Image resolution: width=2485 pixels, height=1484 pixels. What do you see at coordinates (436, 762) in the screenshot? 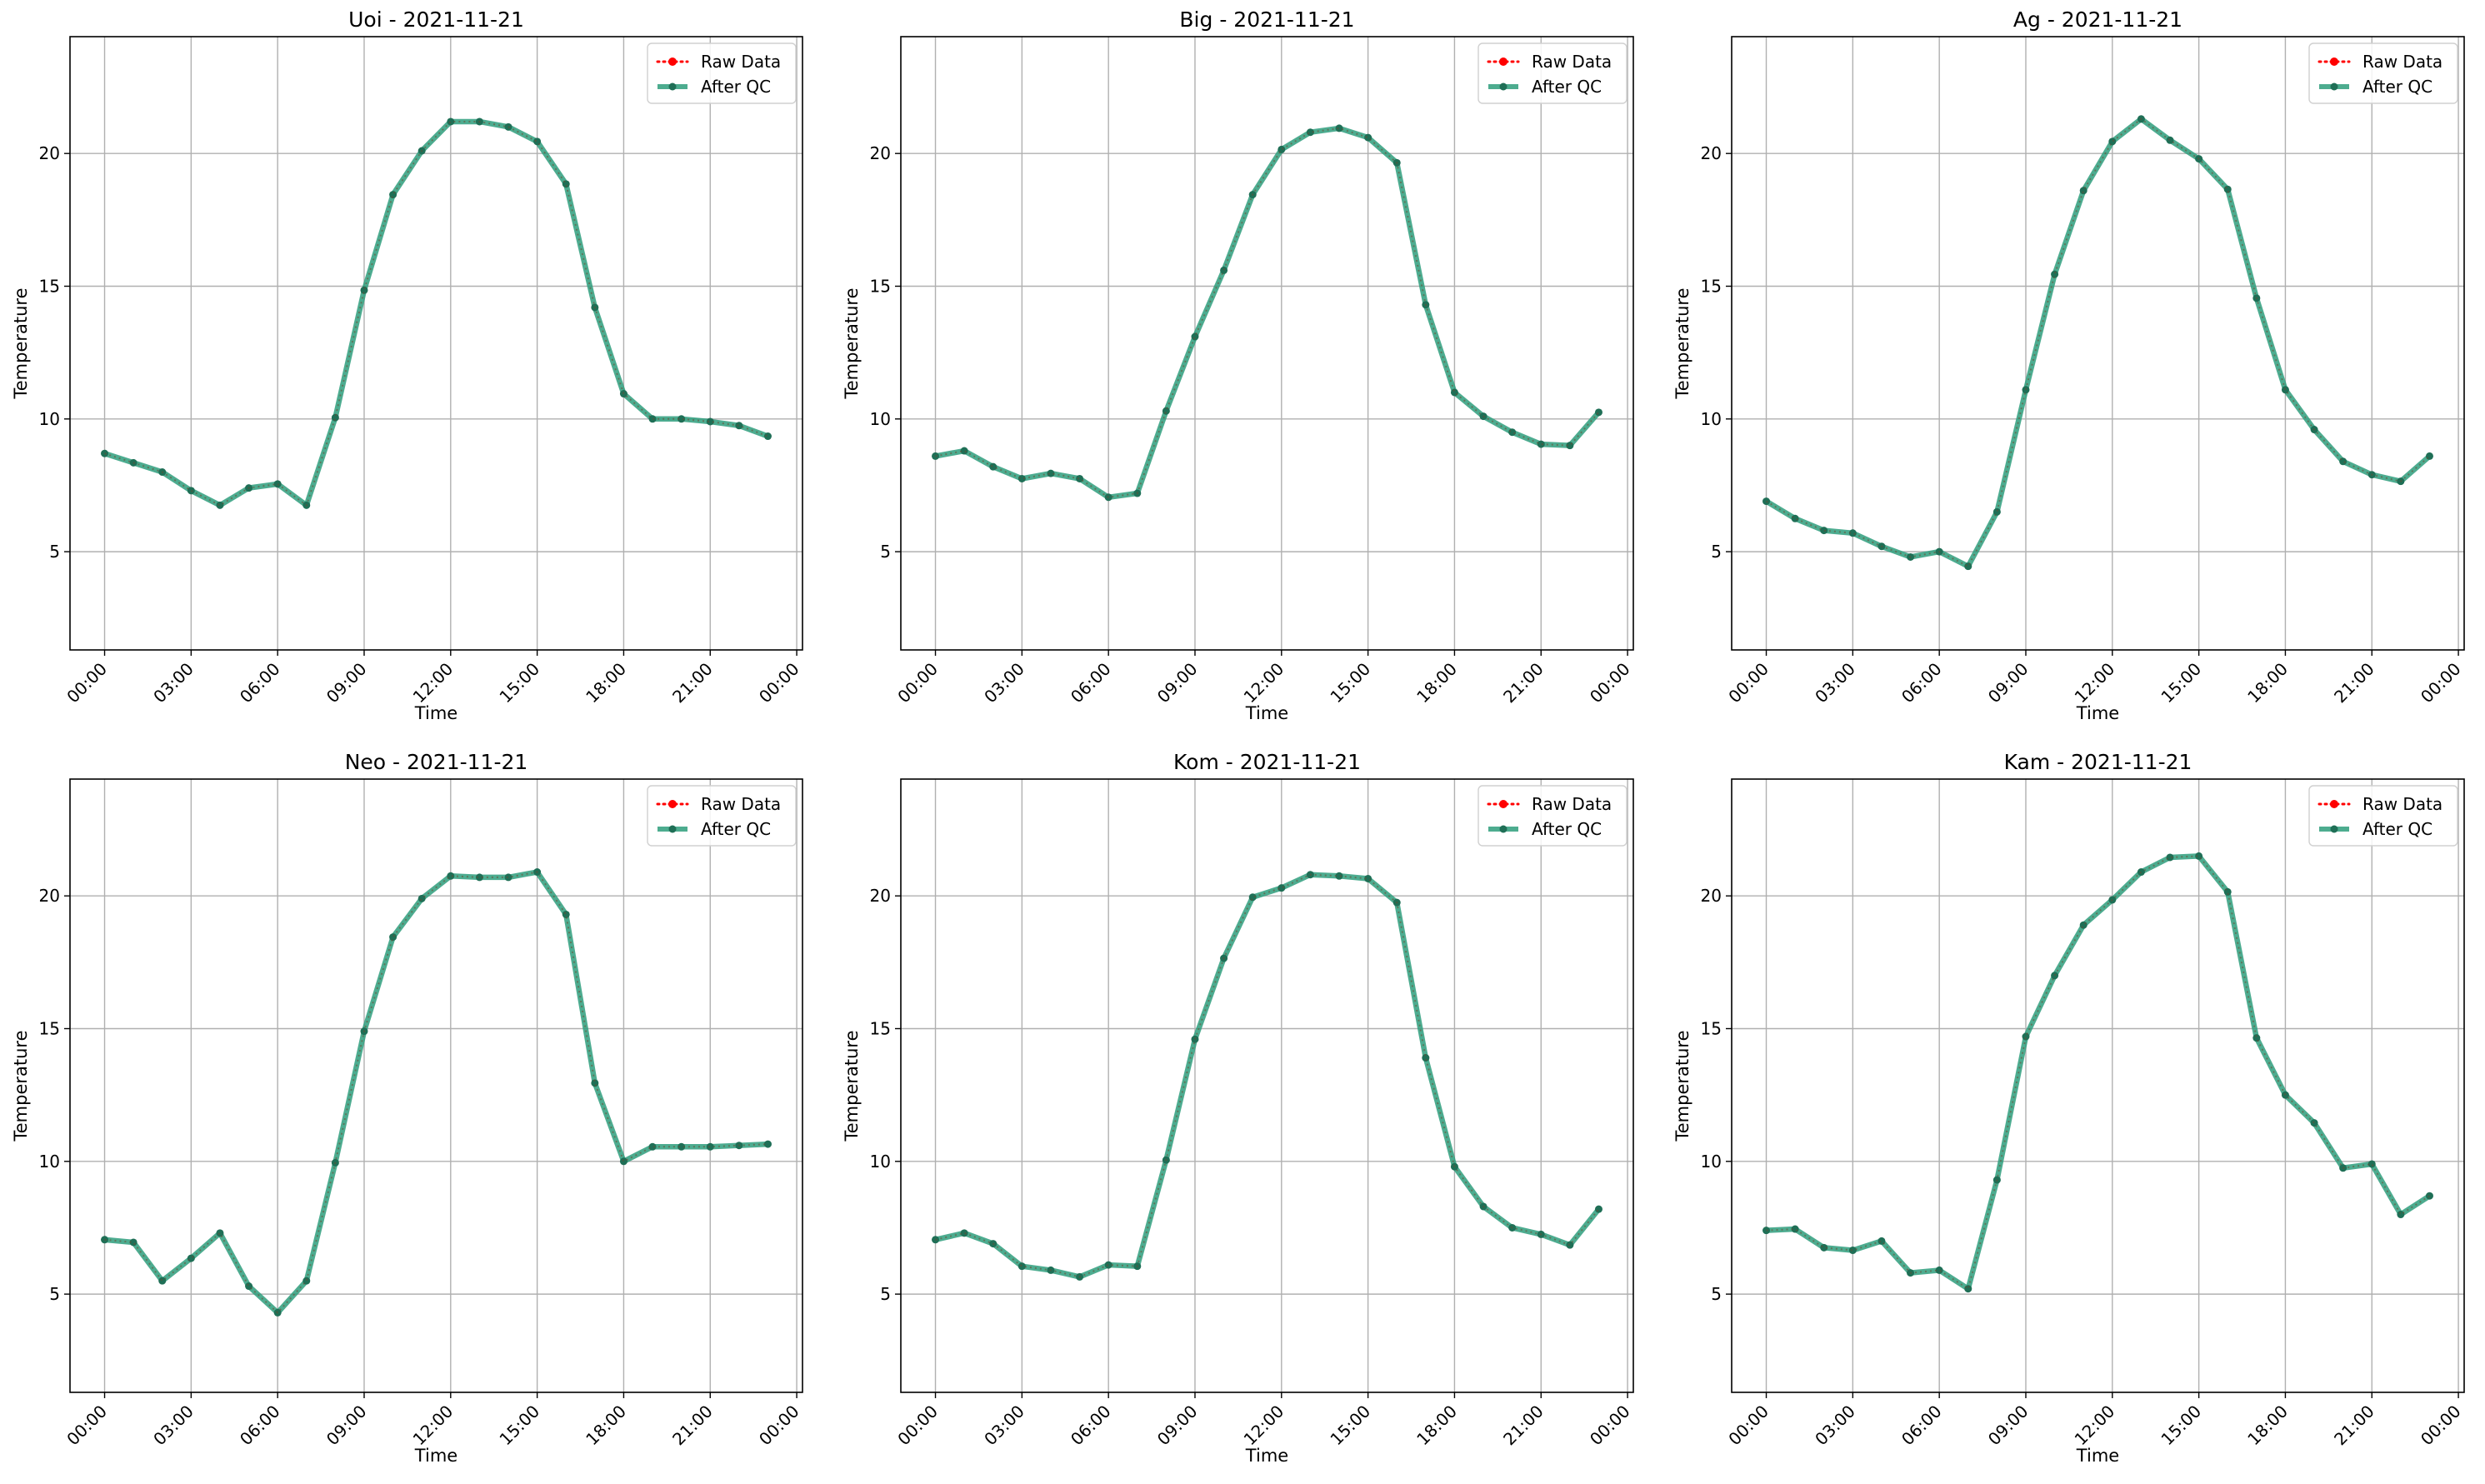
I see `chart-title: Neo - 2021-11-21` at bounding box center [436, 762].